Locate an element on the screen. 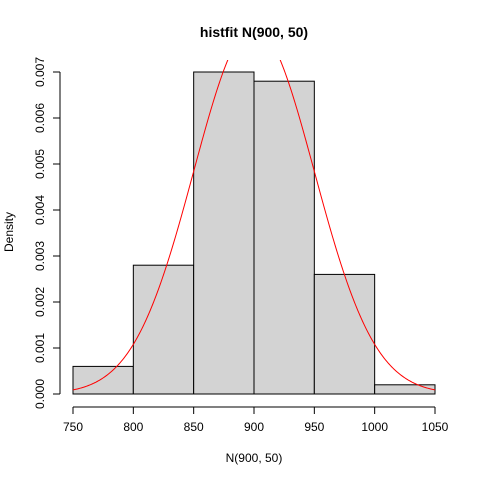  x-tick-label: 750 is located at coordinates (73, 427).